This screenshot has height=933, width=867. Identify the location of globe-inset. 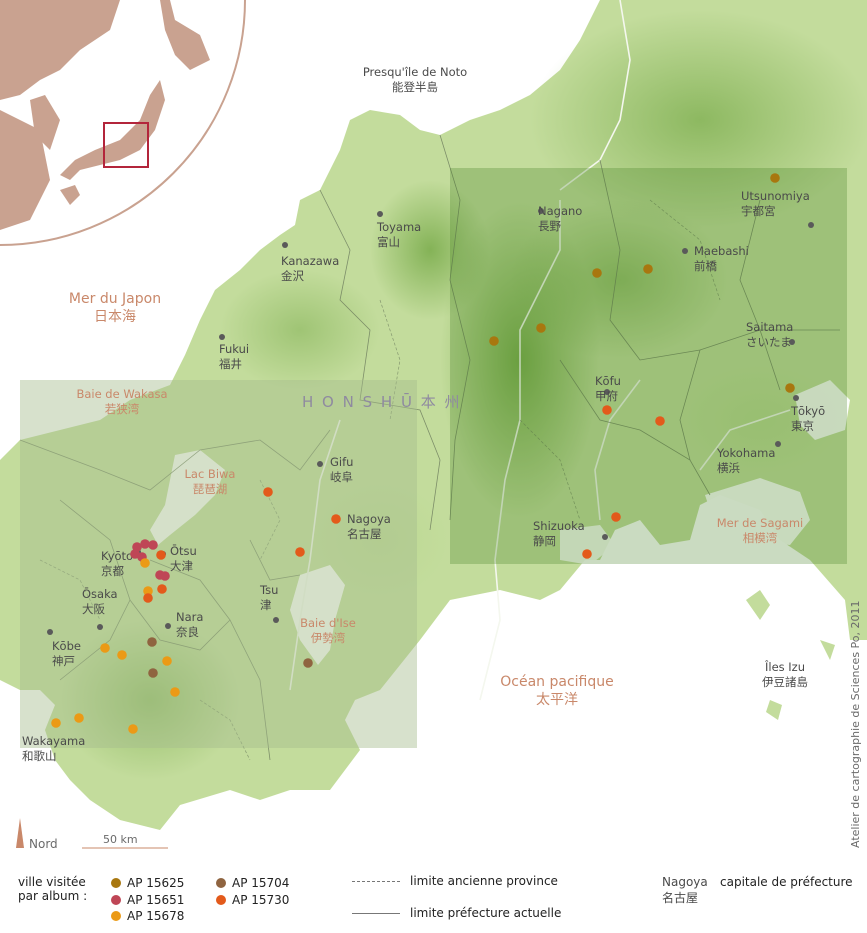
(123, 123).